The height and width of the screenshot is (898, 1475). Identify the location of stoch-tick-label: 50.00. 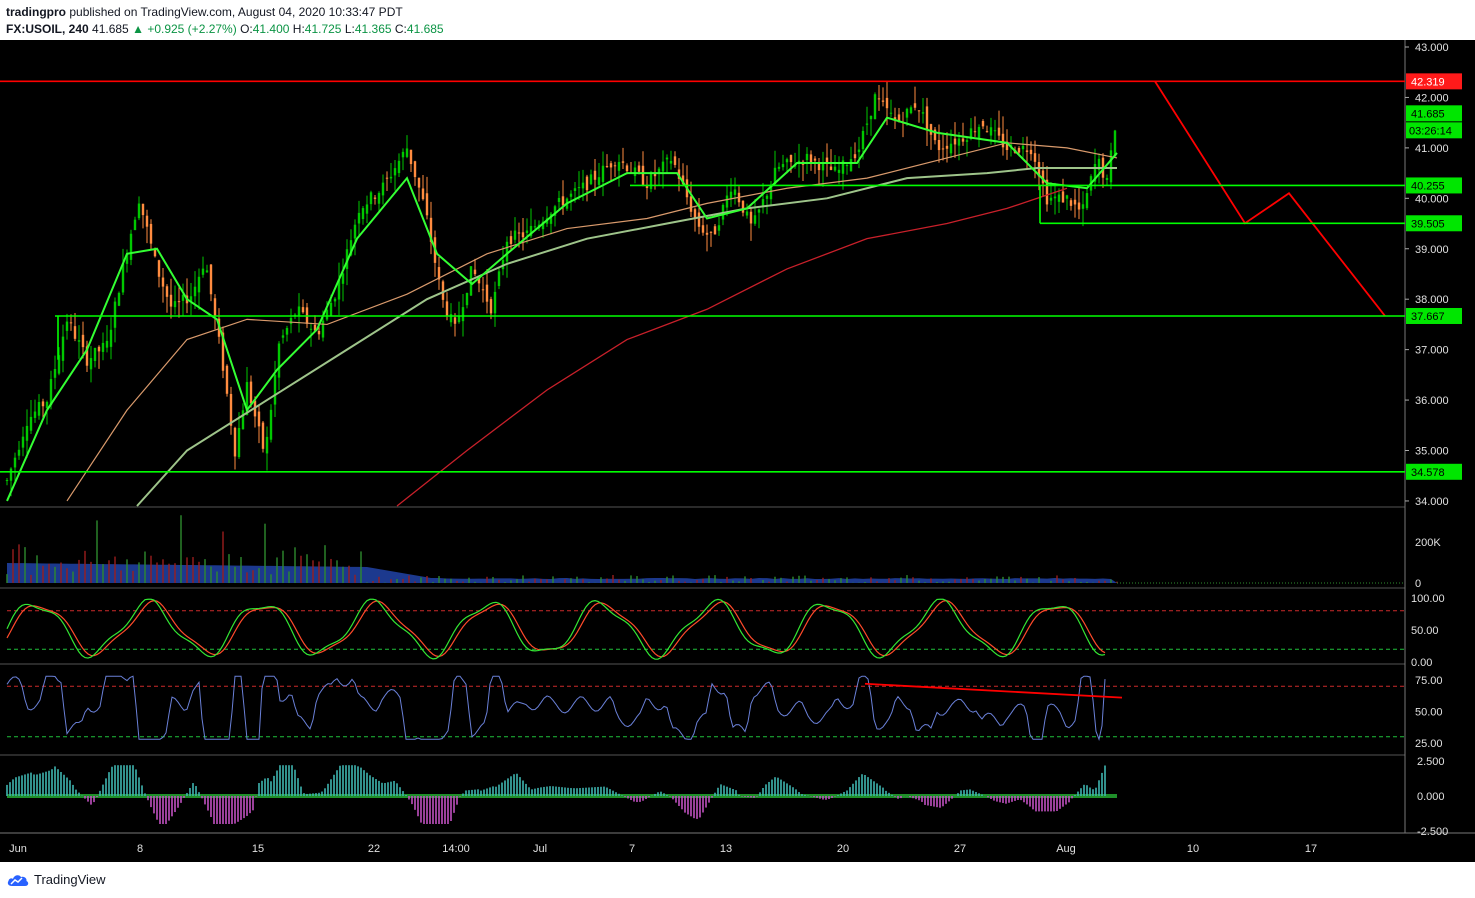
(1425, 631).